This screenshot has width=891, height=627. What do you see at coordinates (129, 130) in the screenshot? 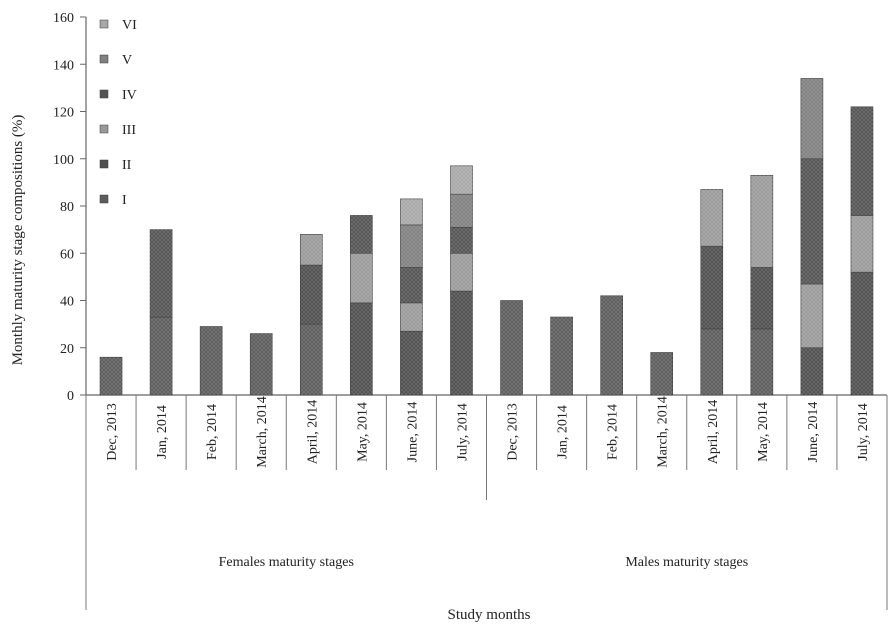
I see `legend-label-III: III` at bounding box center [129, 130].